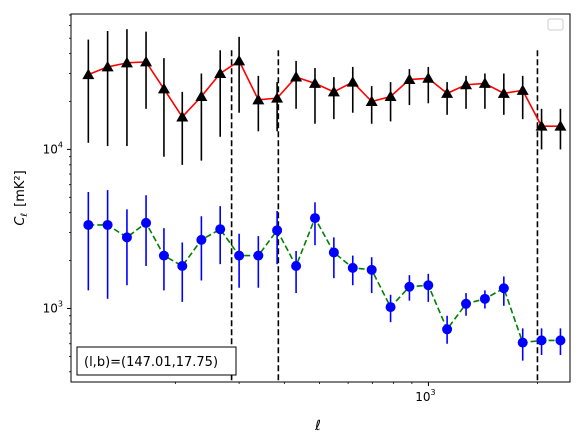  I want to click on y-axis-label-main: C, so click(20, 221).